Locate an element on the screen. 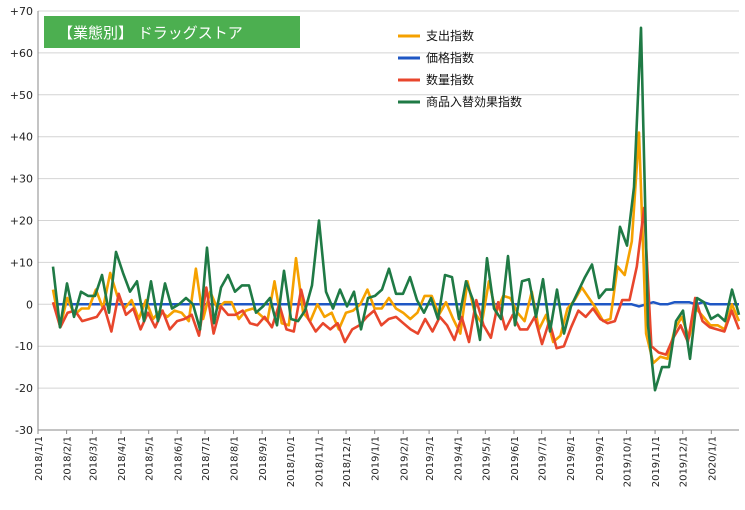 The height and width of the screenshot is (510, 745). x-tick-label: 2019/3/1 is located at coordinates (430, 458).